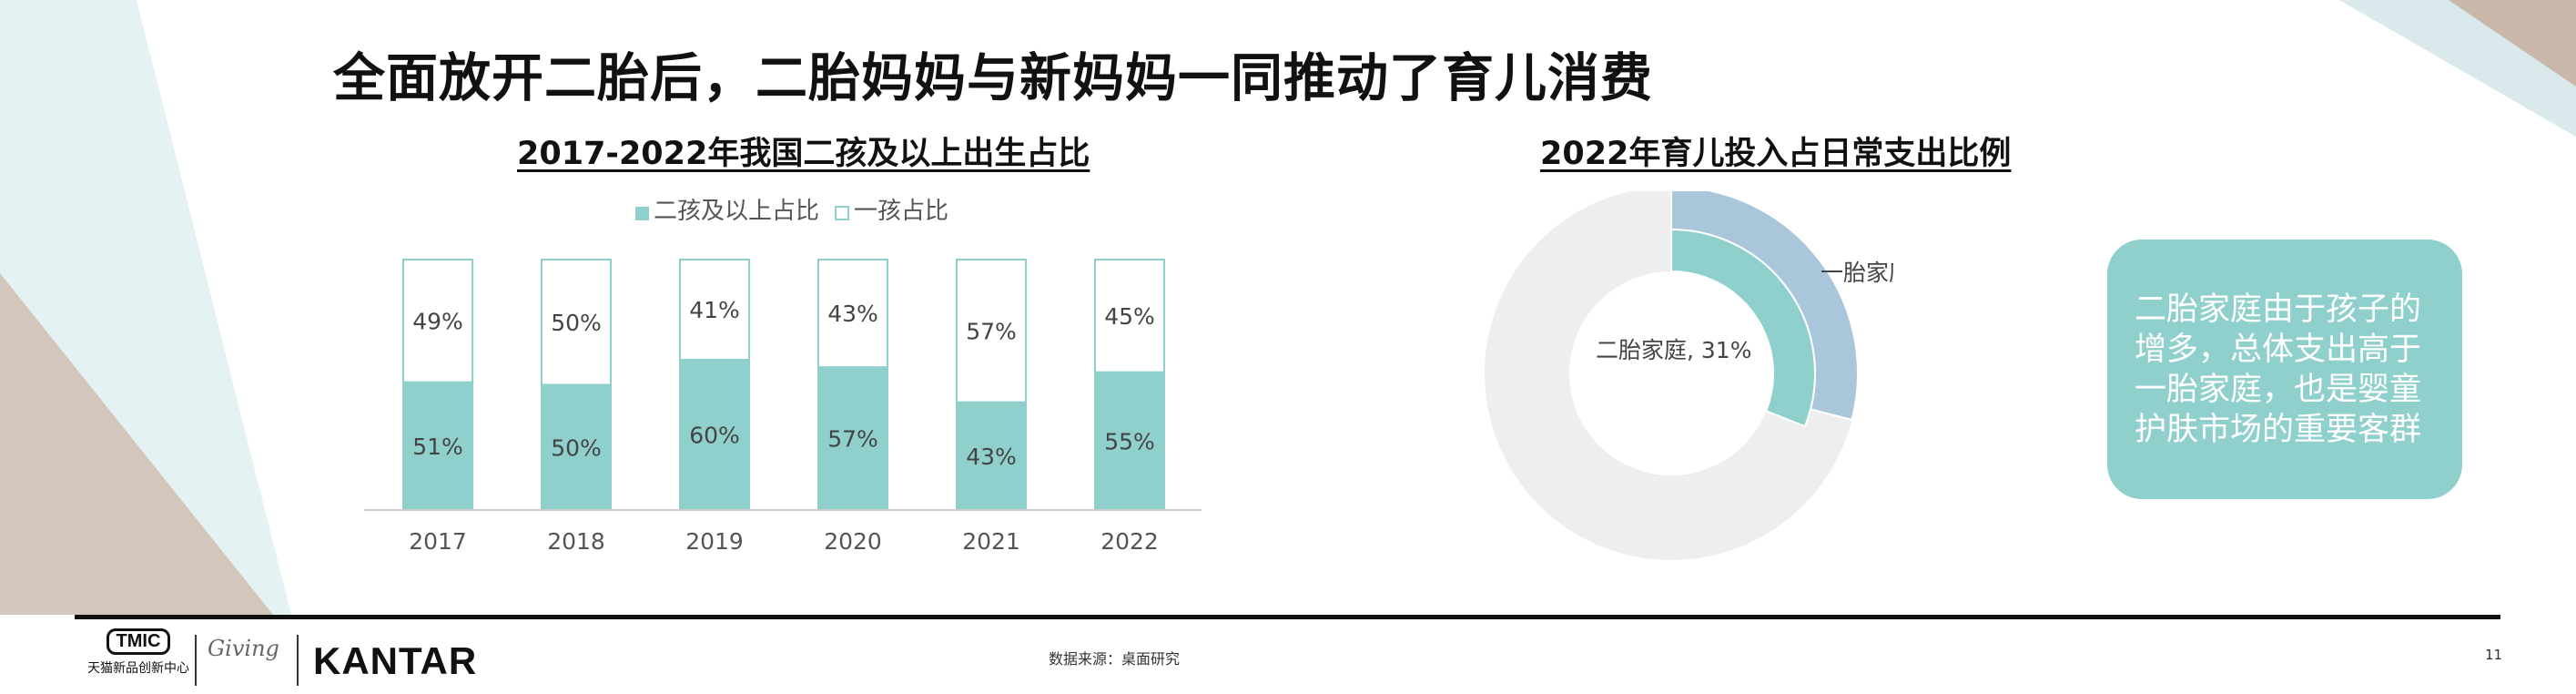  What do you see at coordinates (803, 154) in the screenshot?
I see `left-chart-title: 2017-2022年我国二孩及以上出生占比` at bounding box center [803, 154].